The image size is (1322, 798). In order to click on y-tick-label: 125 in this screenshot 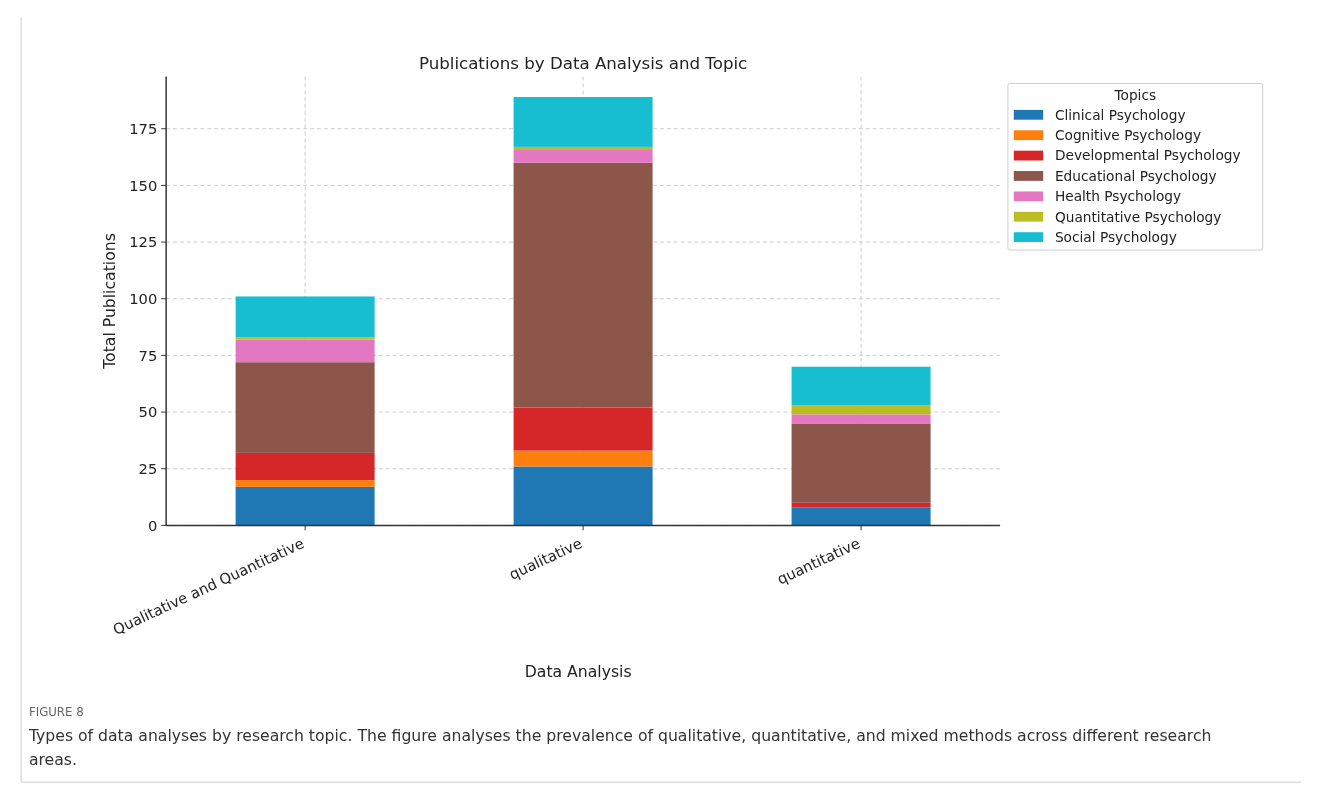, I will do `click(143, 242)`.